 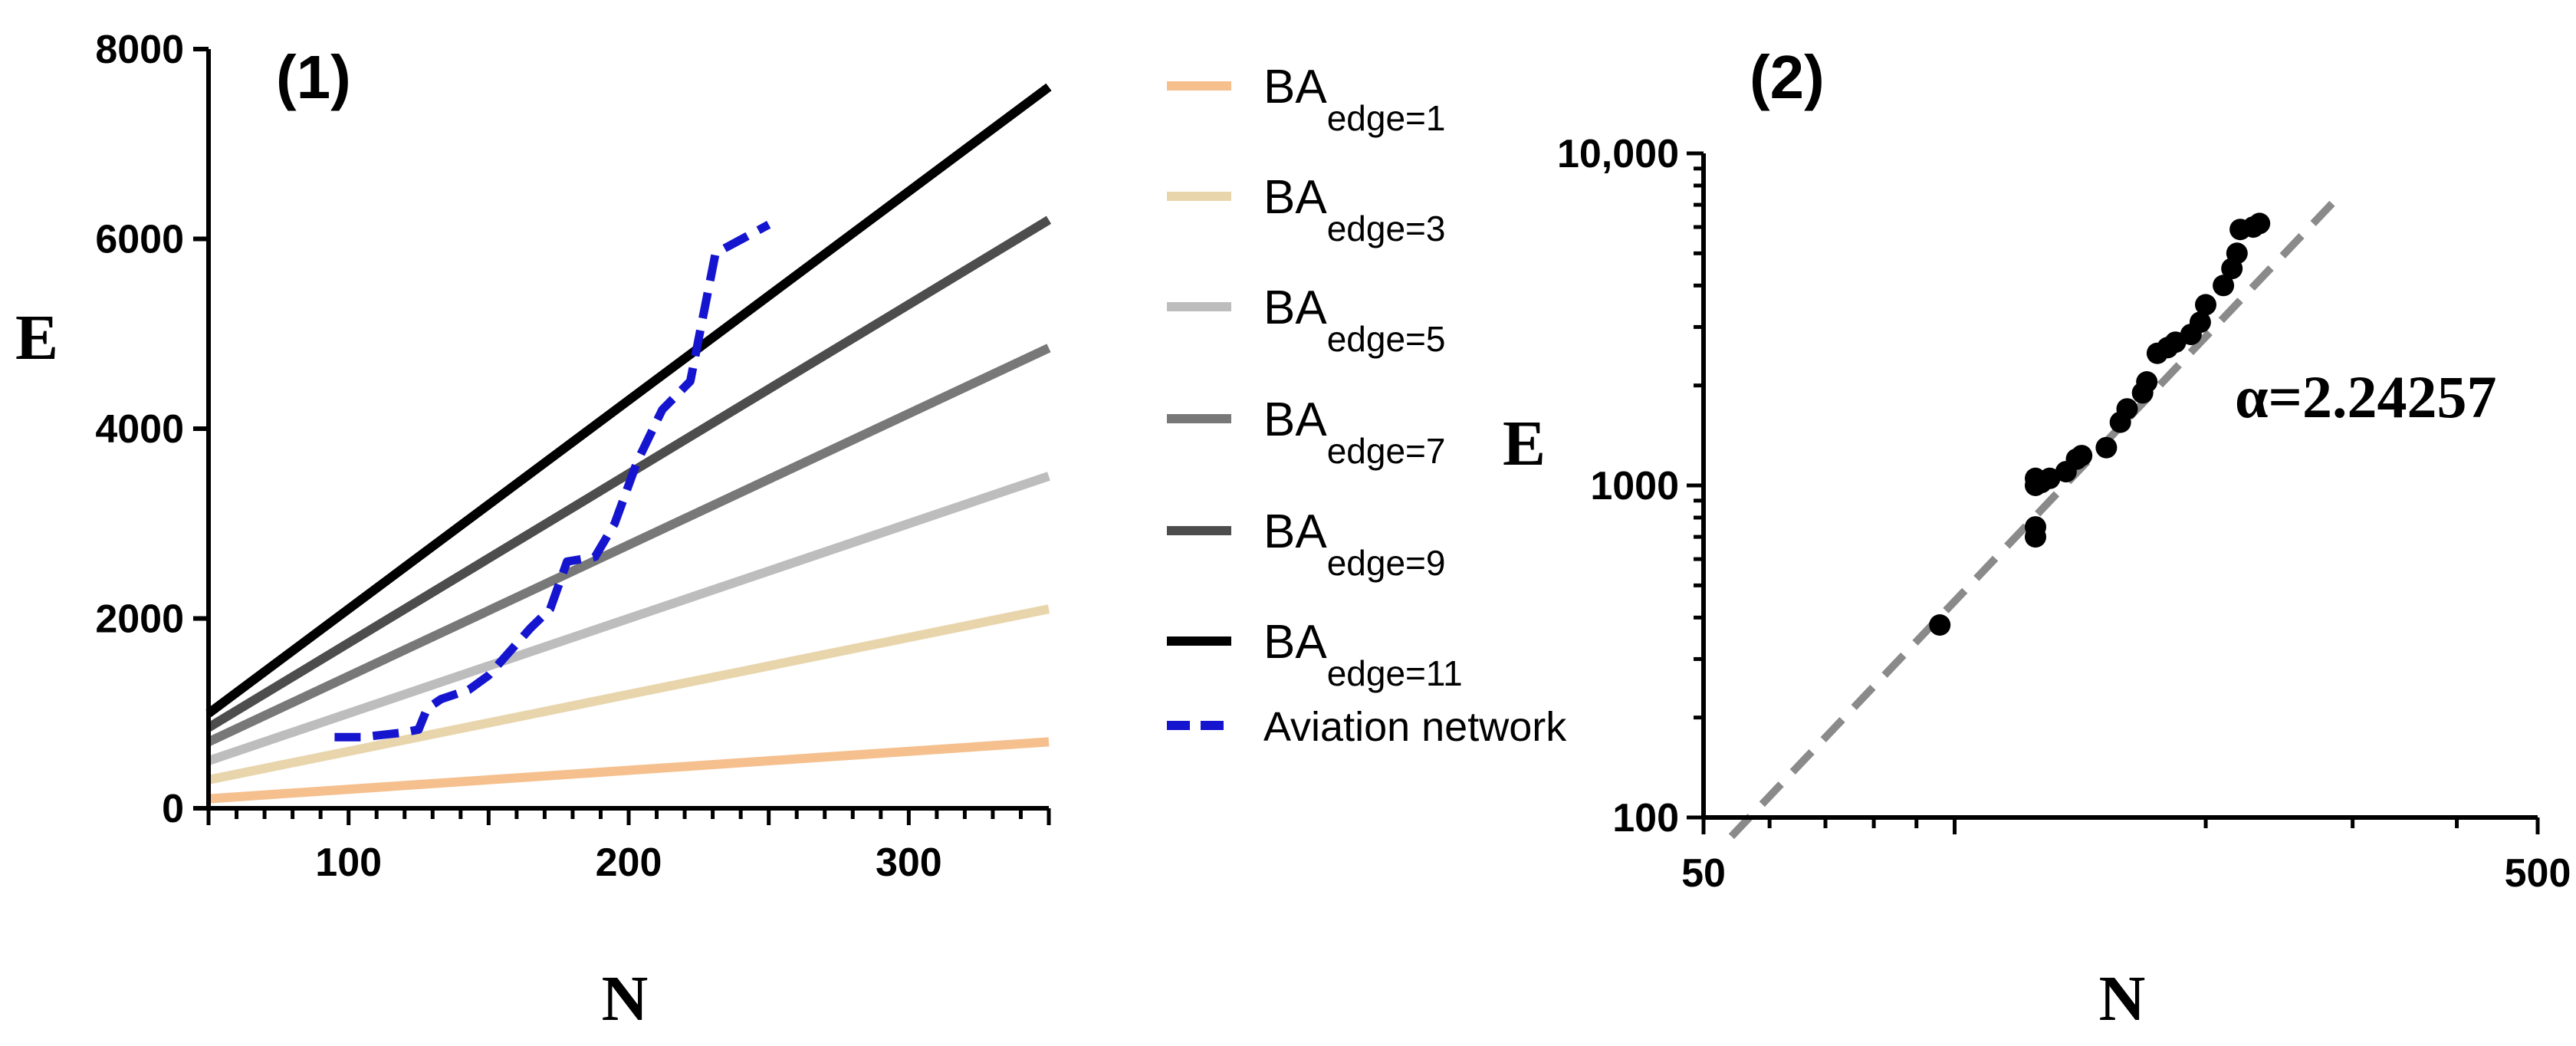 What do you see at coordinates (1646, 818) in the screenshot?
I see `panel-2-y-tick-label: 100` at bounding box center [1646, 818].